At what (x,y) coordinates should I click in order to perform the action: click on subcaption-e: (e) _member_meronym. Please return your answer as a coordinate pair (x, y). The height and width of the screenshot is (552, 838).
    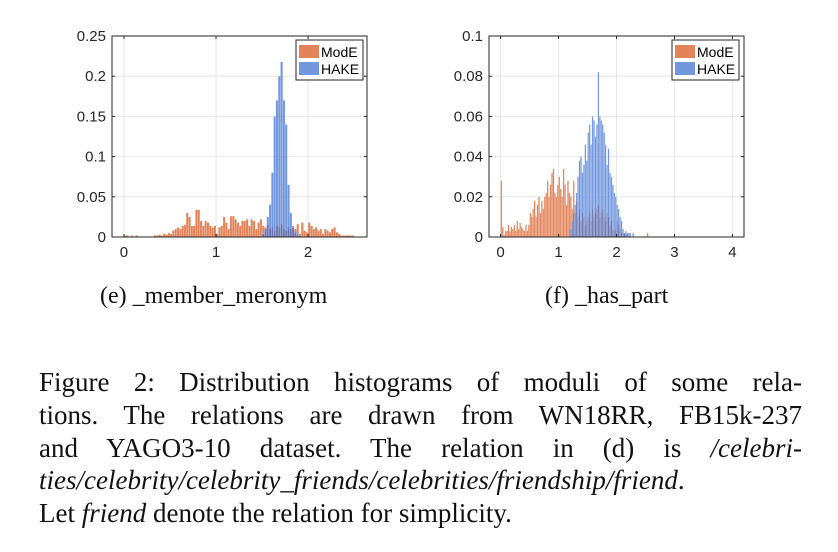
    Looking at the image, I should click on (214, 296).